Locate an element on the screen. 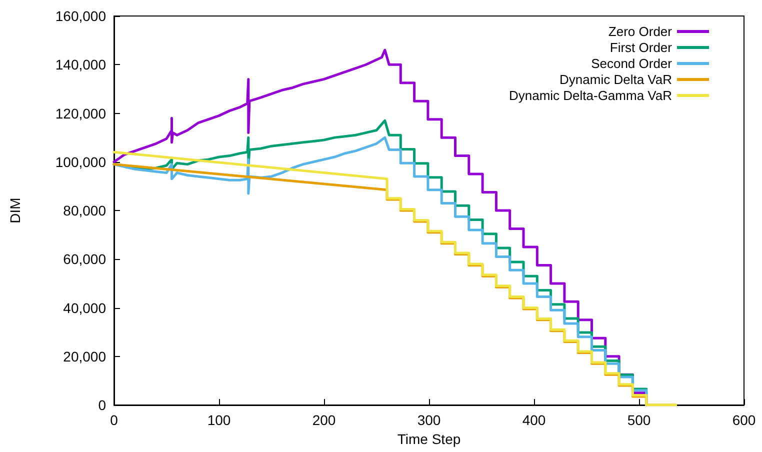 This screenshot has width=762, height=452. x-tick-label: 0 is located at coordinates (114, 420).